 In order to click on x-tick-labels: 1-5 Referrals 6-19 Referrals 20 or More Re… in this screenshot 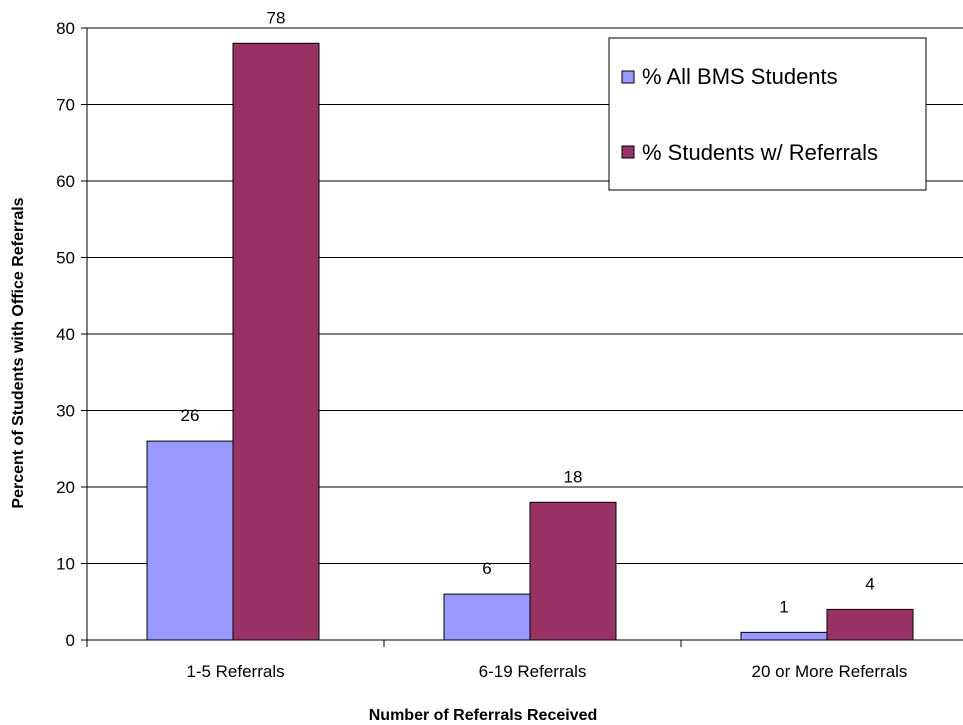, I will do `click(546, 671)`.